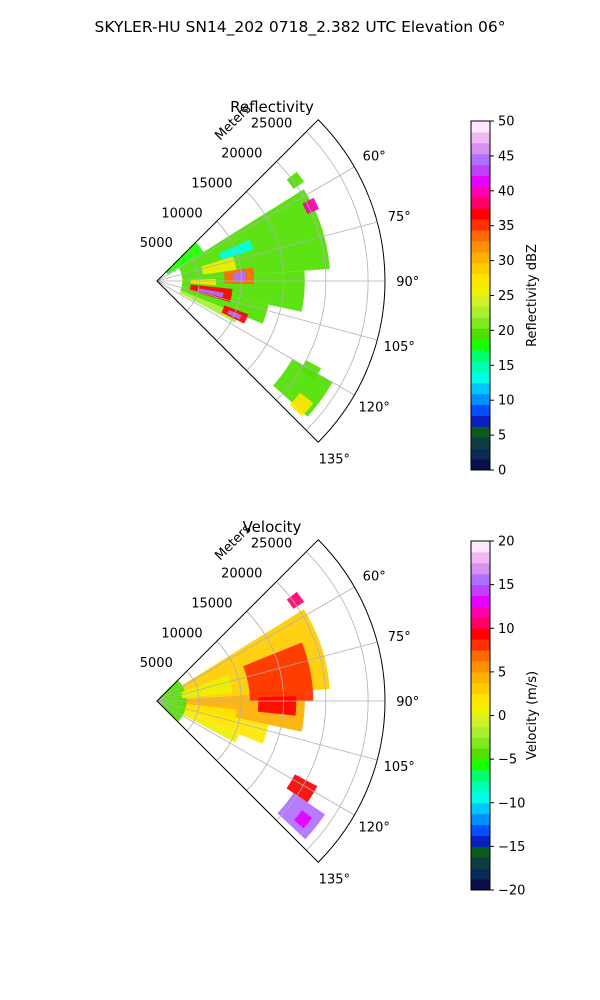 Image resolution: width=600 pixels, height=1000 pixels. I want to click on colorbar-tick-label: 5, so click(502, 672).